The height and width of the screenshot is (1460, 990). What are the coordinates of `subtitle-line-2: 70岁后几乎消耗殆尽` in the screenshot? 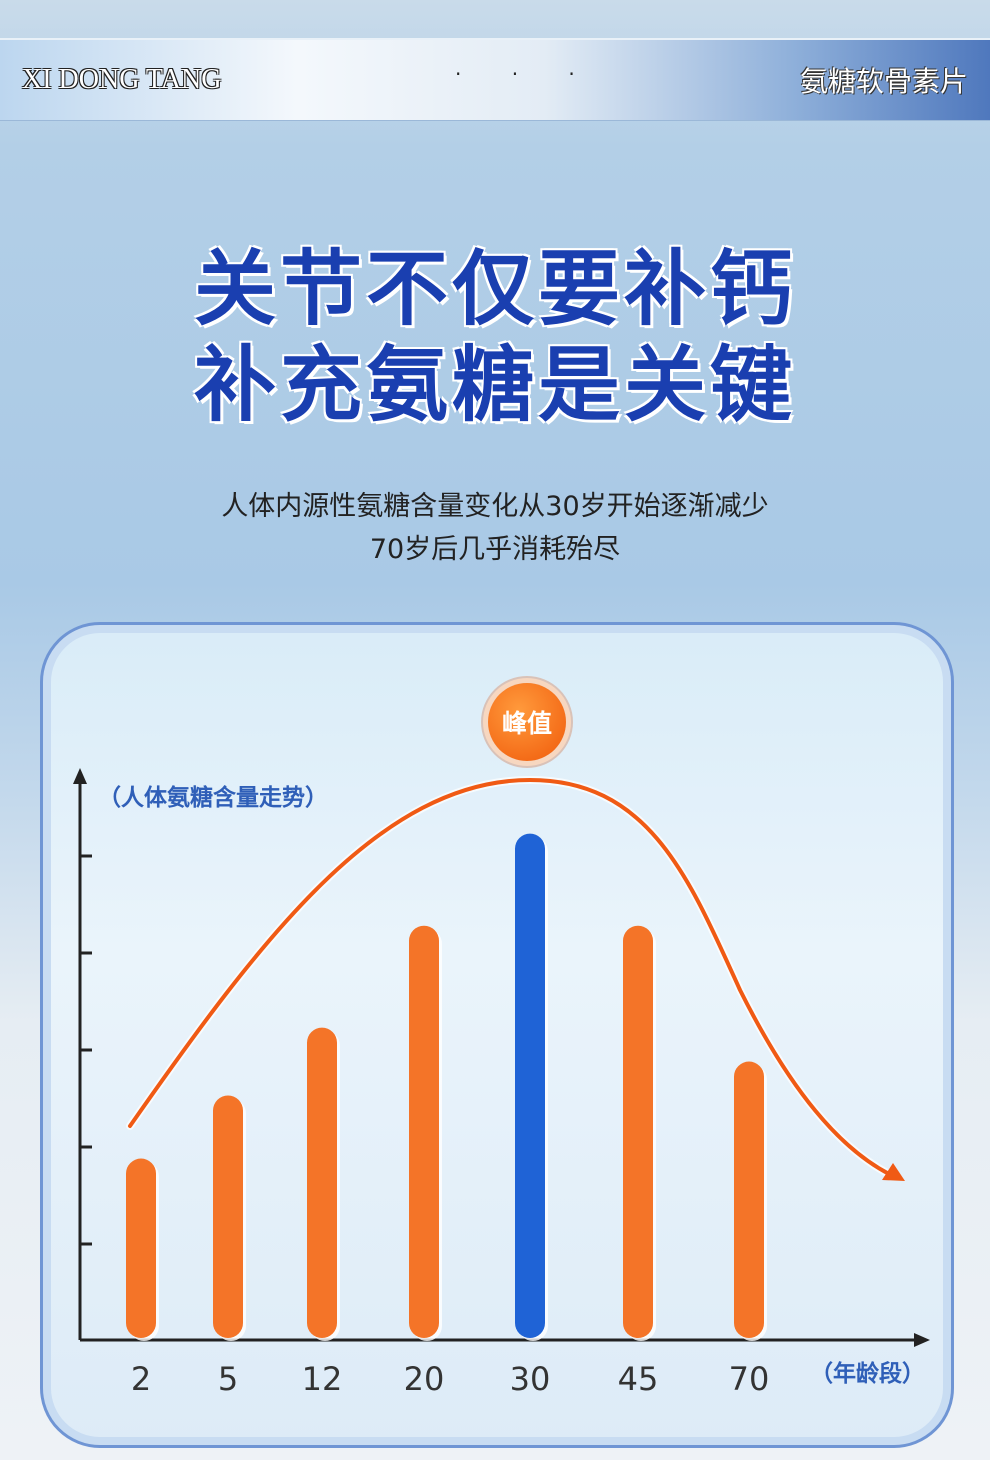 It's located at (495, 549).